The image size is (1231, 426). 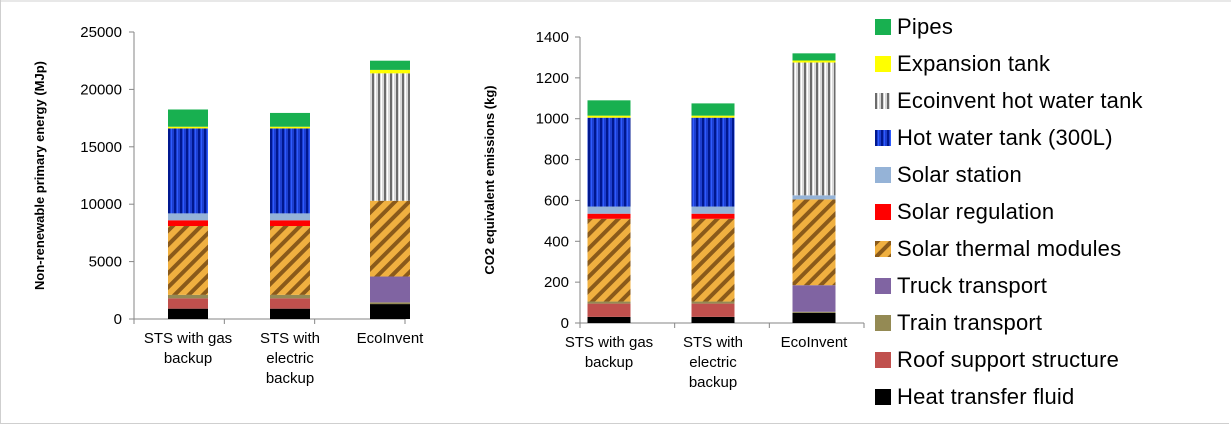 What do you see at coordinates (961, 286) in the screenshot?
I see `legend-item: Truck transport` at bounding box center [961, 286].